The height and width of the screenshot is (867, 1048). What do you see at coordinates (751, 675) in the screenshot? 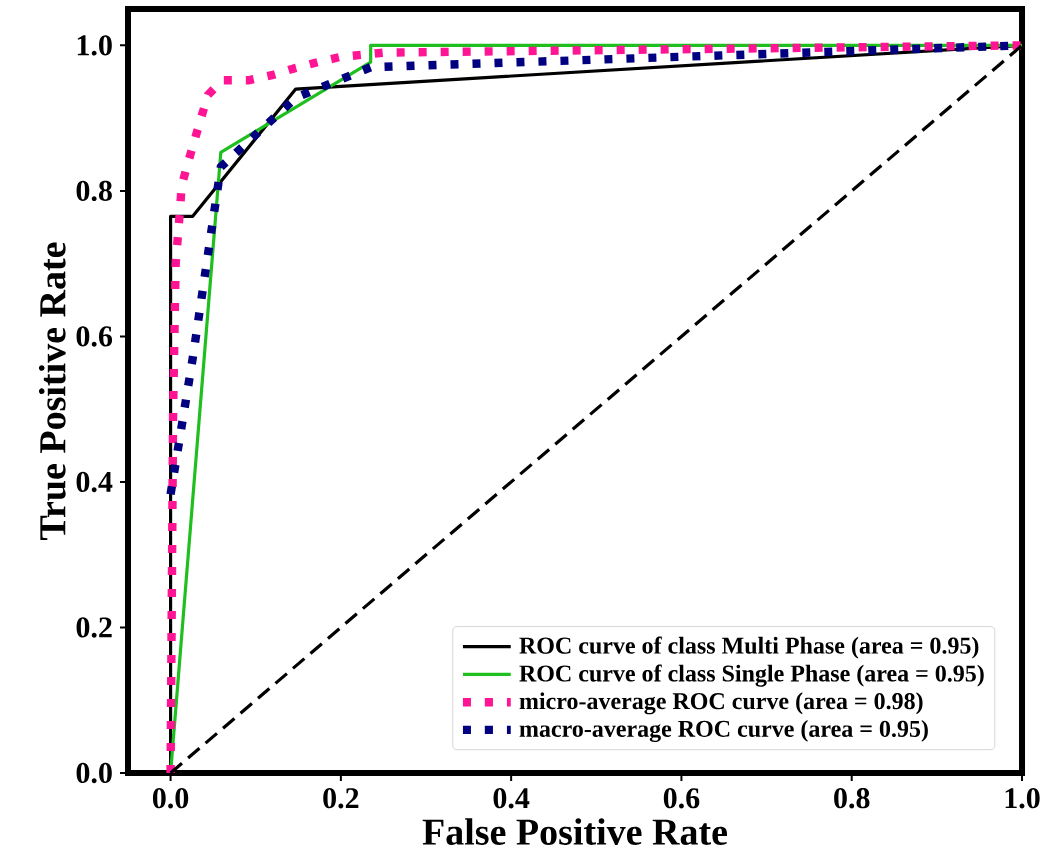
I see `legend-label: ROC curve of class Single Phase (area = 0.95)` at bounding box center [751, 675].